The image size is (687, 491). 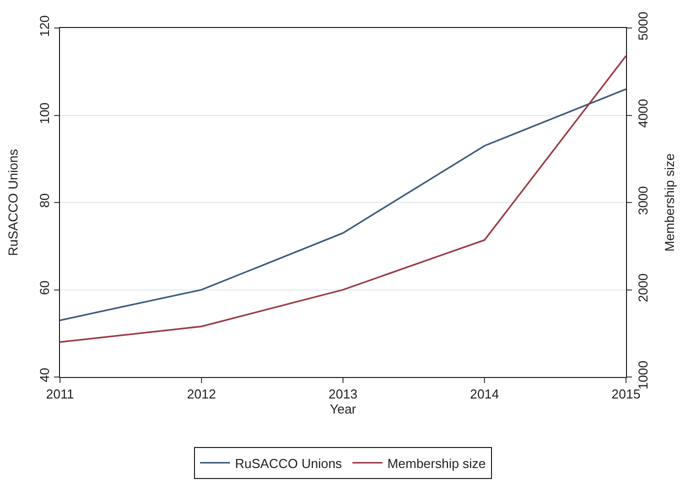 What do you see at coordinates (44, 375) in the screenshot?
I see `y-tick-label: 40` at bounding box center [44, 375].